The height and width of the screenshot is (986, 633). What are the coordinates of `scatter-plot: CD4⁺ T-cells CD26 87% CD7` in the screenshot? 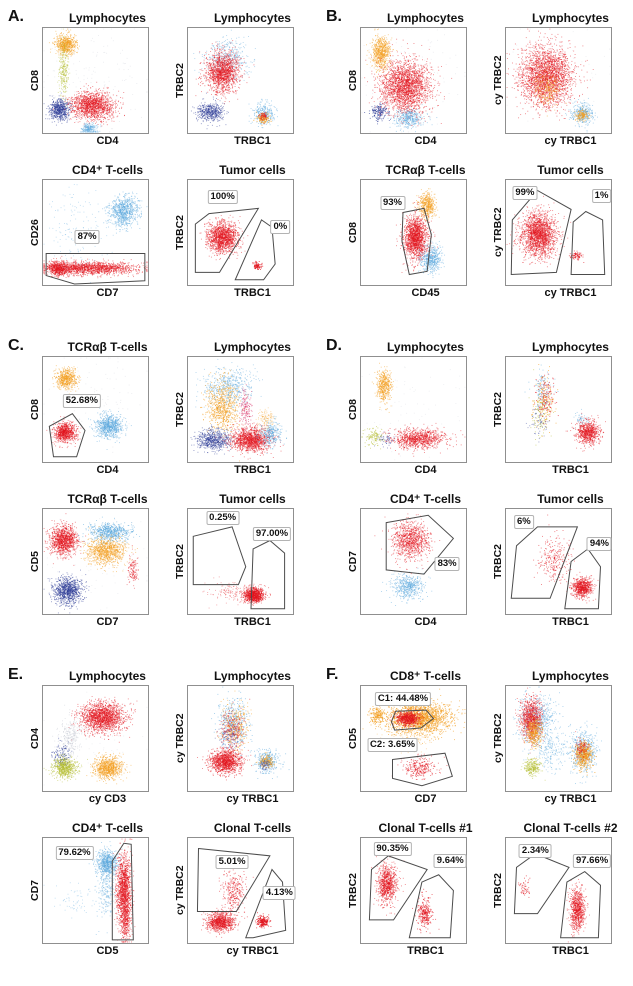 It's located at (100, 238).